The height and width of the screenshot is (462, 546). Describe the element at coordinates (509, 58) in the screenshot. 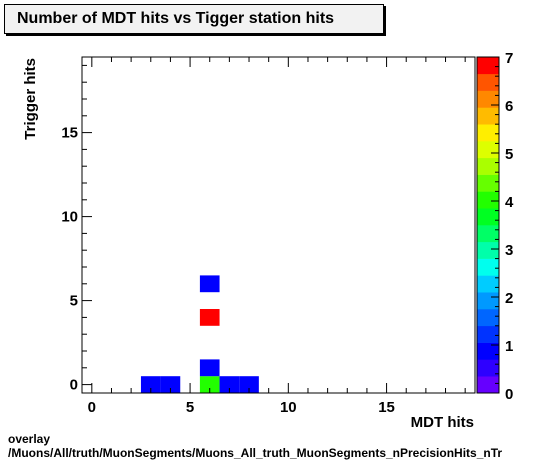

I see `color-scale-tick-label: 7` at that location.